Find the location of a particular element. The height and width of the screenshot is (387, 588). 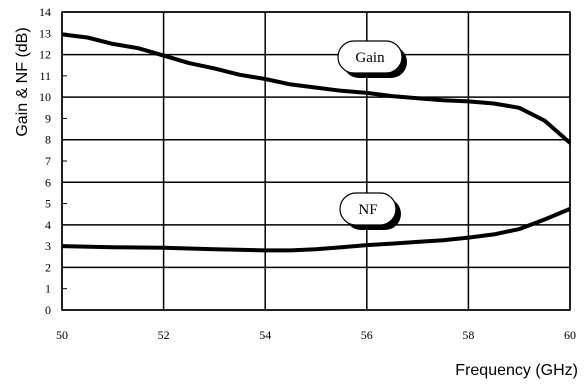

x-tick-label: 54 is located at coordinates (265, 335).